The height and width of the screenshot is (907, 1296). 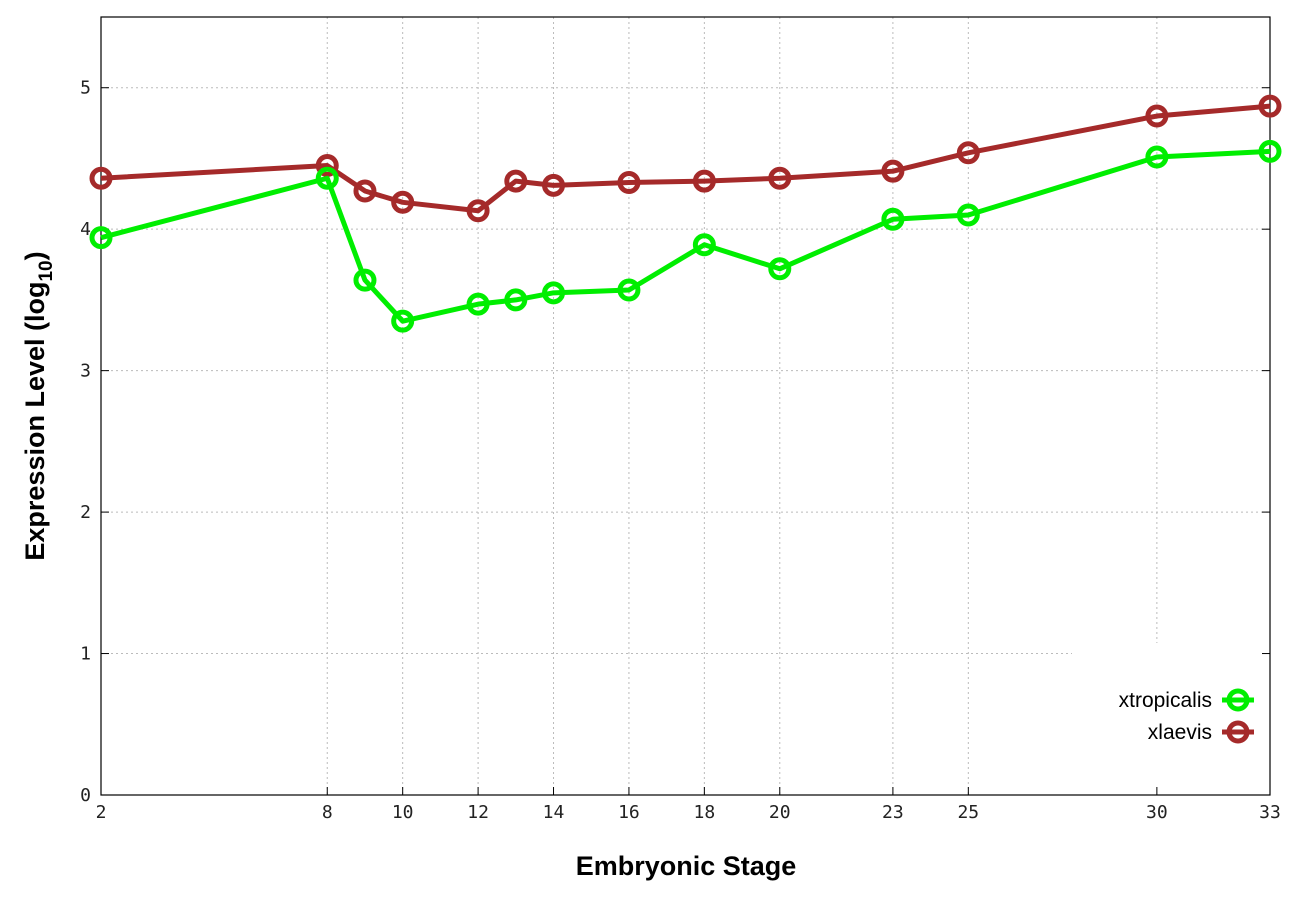 I want to click on x-tick-label: 16, so click(x=629, y=812).